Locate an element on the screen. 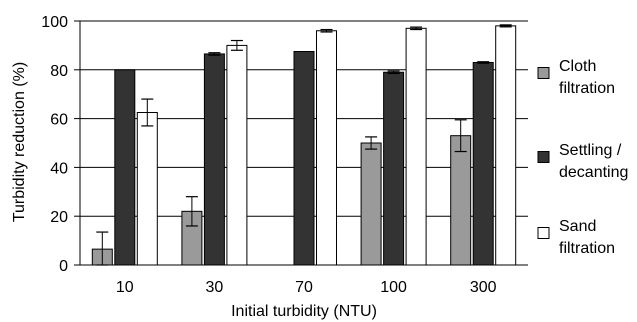  y-tick-label: 80 is located at coordinates (59, 71).